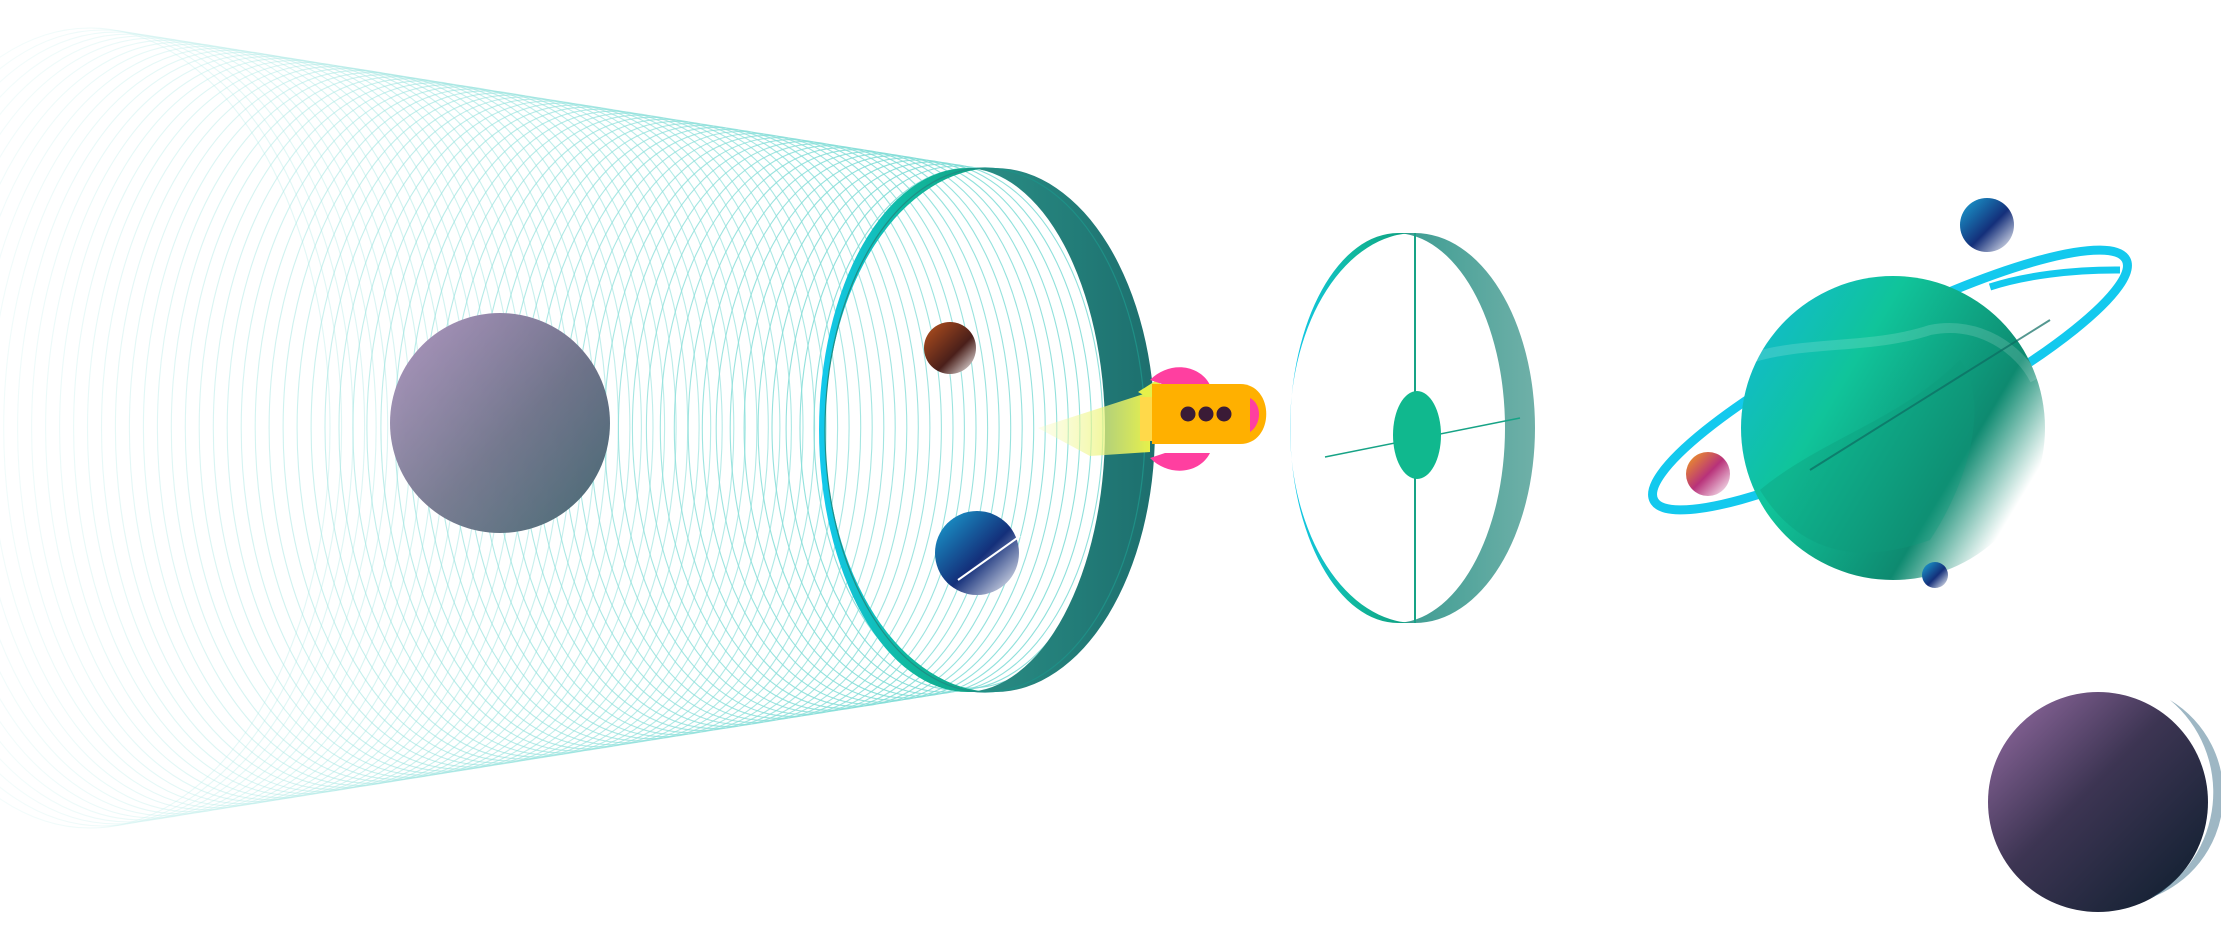 The image size is (2221, 936). Describe the element at coordinates (1152, 419) in the screenshot. I see `rocket-icon` at that location.